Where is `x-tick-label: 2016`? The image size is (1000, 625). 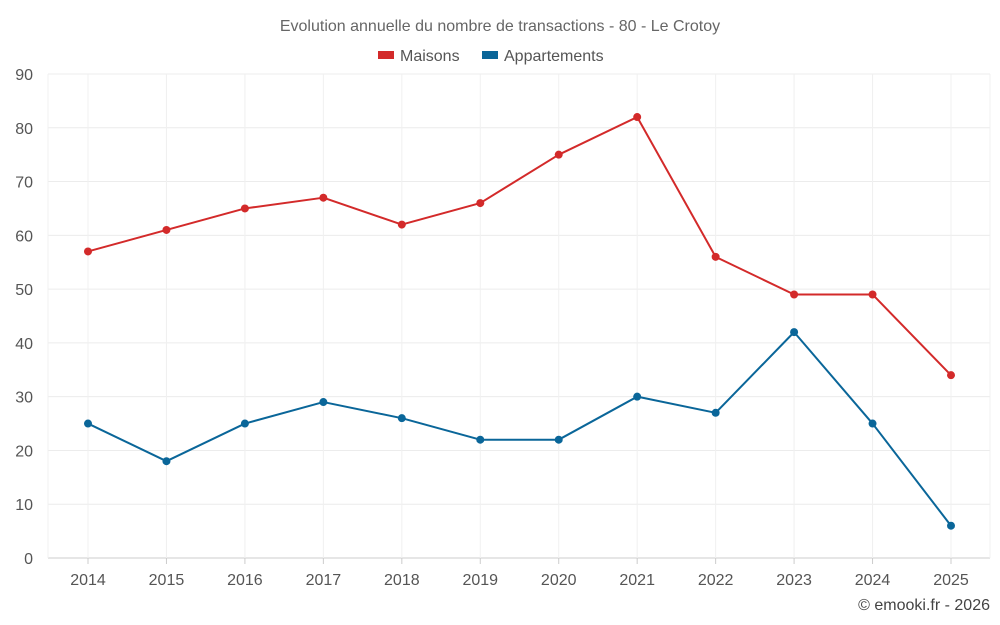
x-tick-label: 2016 is located at coordinates (245, 580).